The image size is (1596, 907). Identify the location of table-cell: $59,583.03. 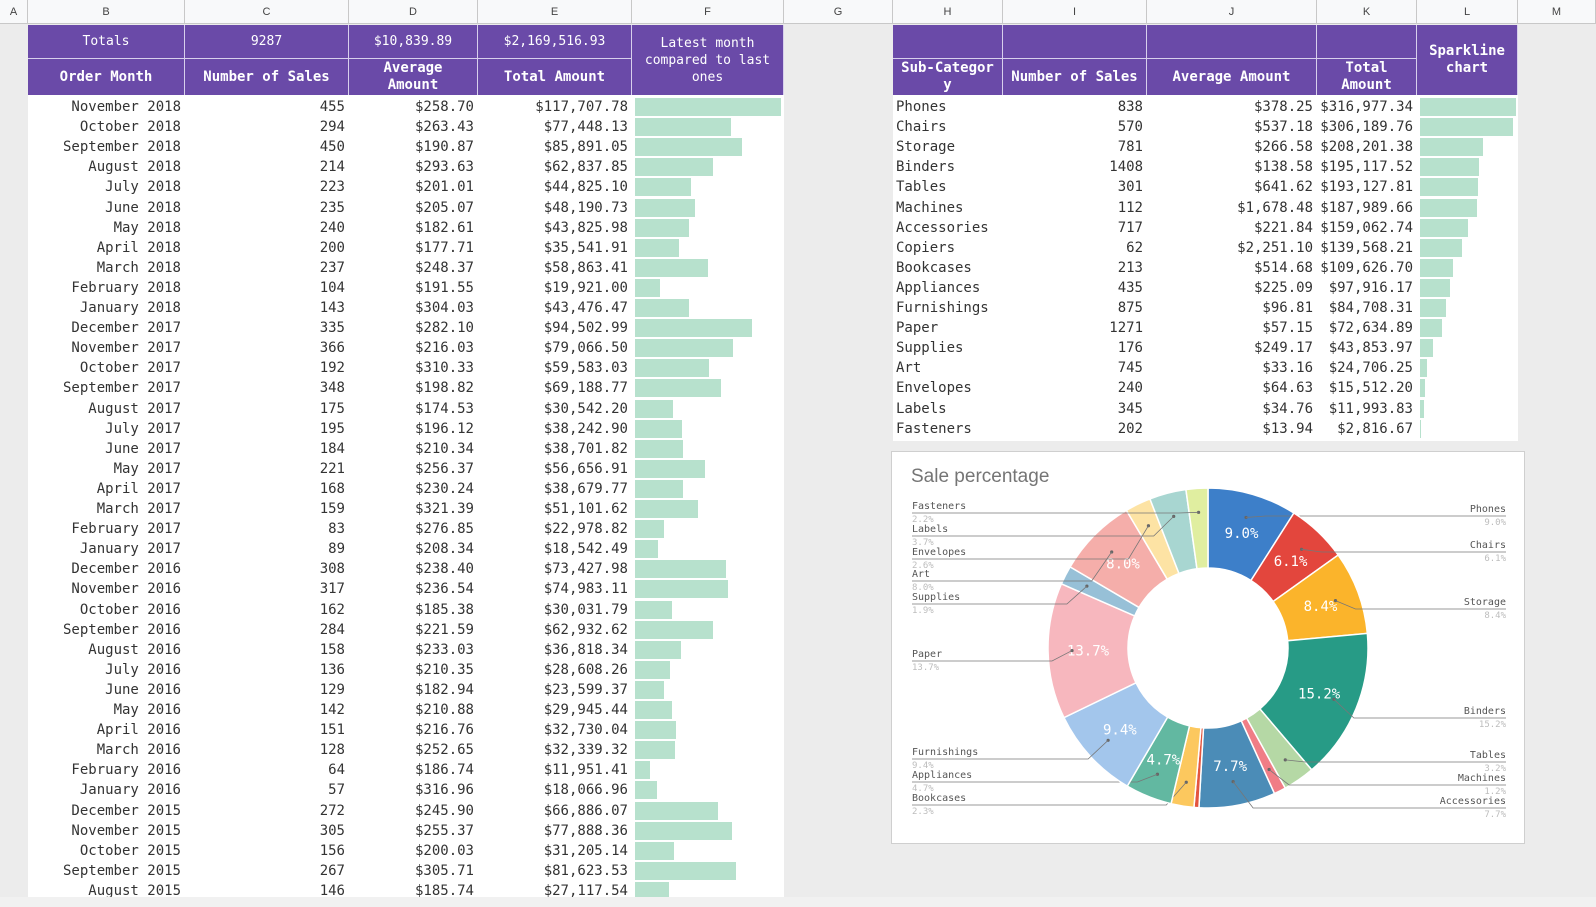
(585, 368).